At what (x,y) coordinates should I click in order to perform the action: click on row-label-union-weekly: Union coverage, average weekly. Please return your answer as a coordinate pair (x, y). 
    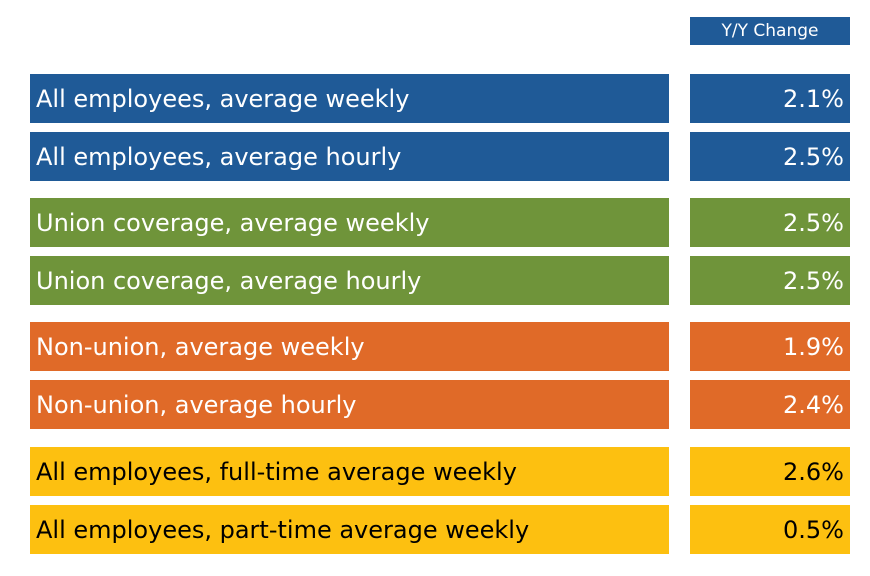
    Looking at the image, I should click on (349, 222).